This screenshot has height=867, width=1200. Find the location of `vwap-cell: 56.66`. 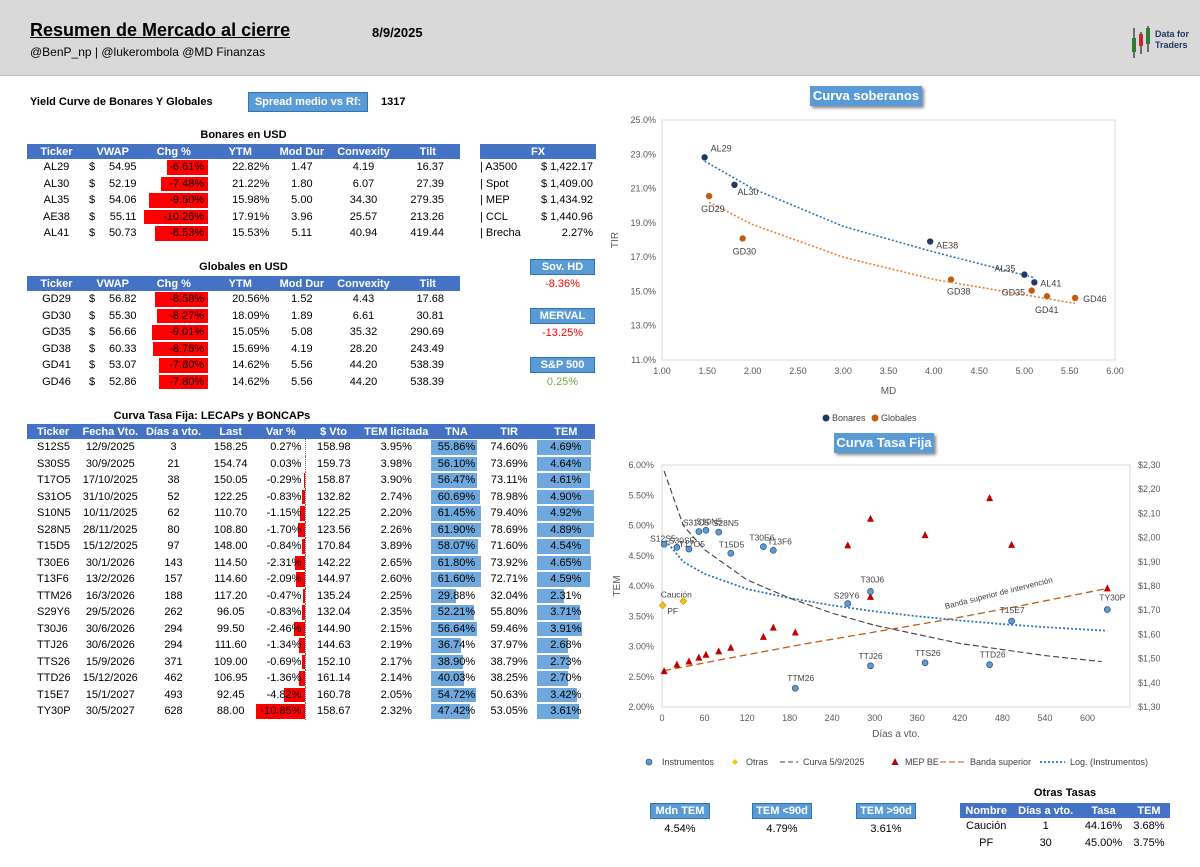

vwap-cell: 56.66 is located at coordinates (122, 332).